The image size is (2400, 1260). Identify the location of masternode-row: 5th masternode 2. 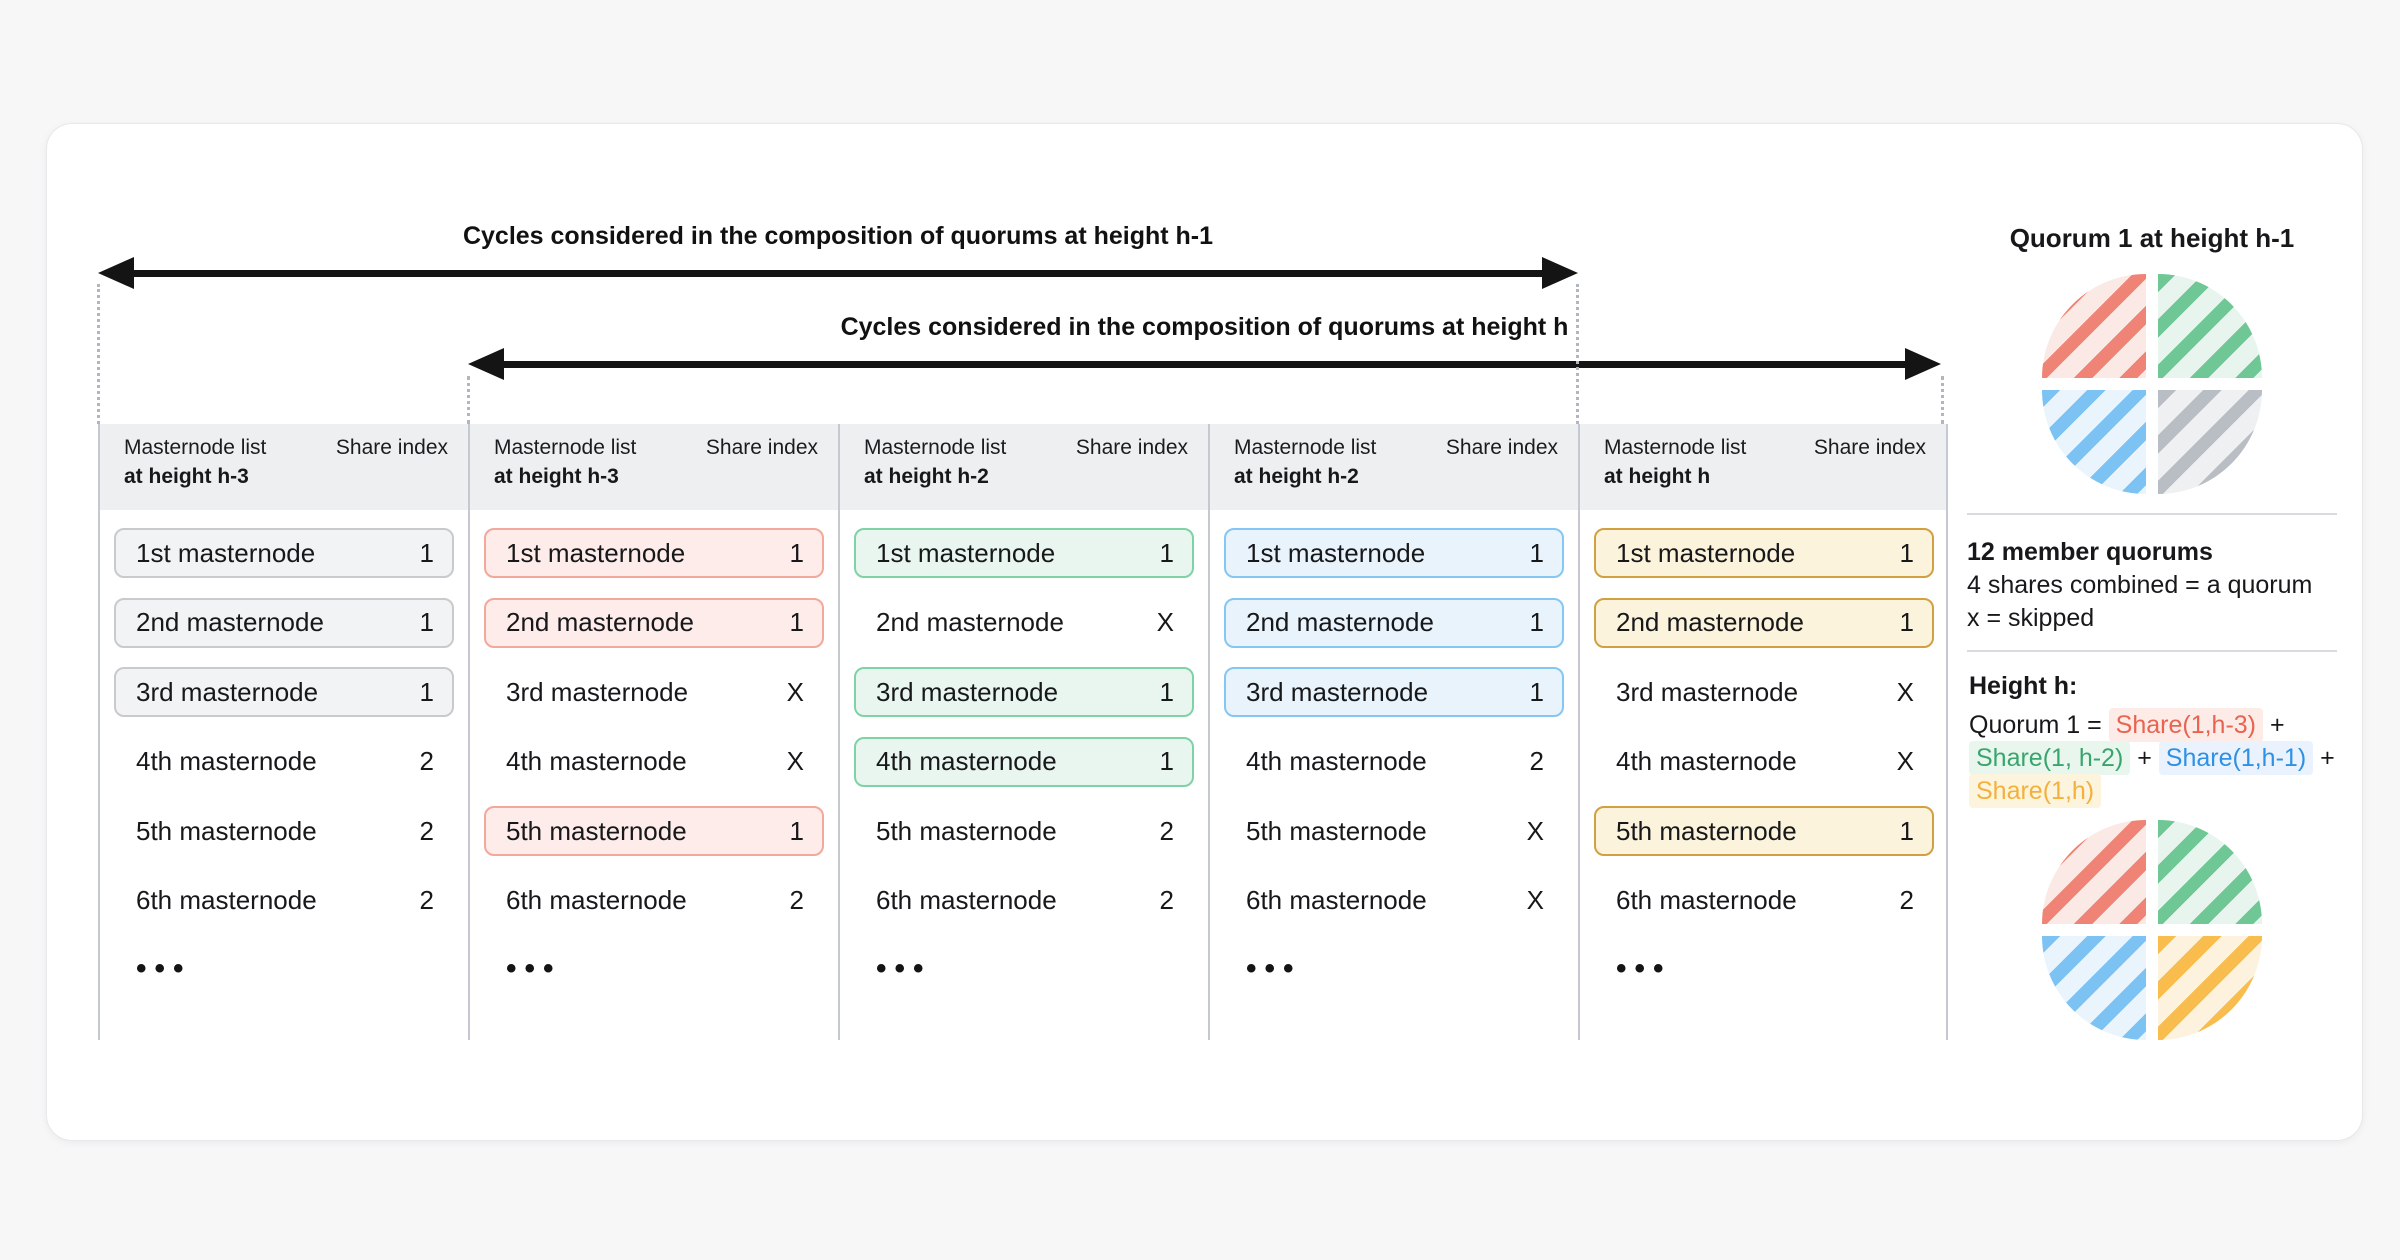
(1024, 831).